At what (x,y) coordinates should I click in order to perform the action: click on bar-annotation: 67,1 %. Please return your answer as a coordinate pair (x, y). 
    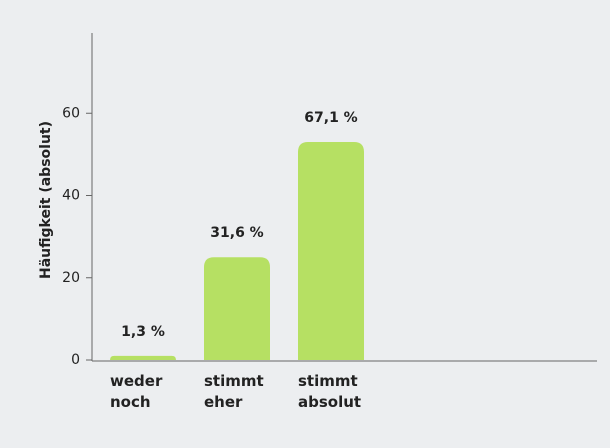
    Looking at the image, I should click on (330, 118).